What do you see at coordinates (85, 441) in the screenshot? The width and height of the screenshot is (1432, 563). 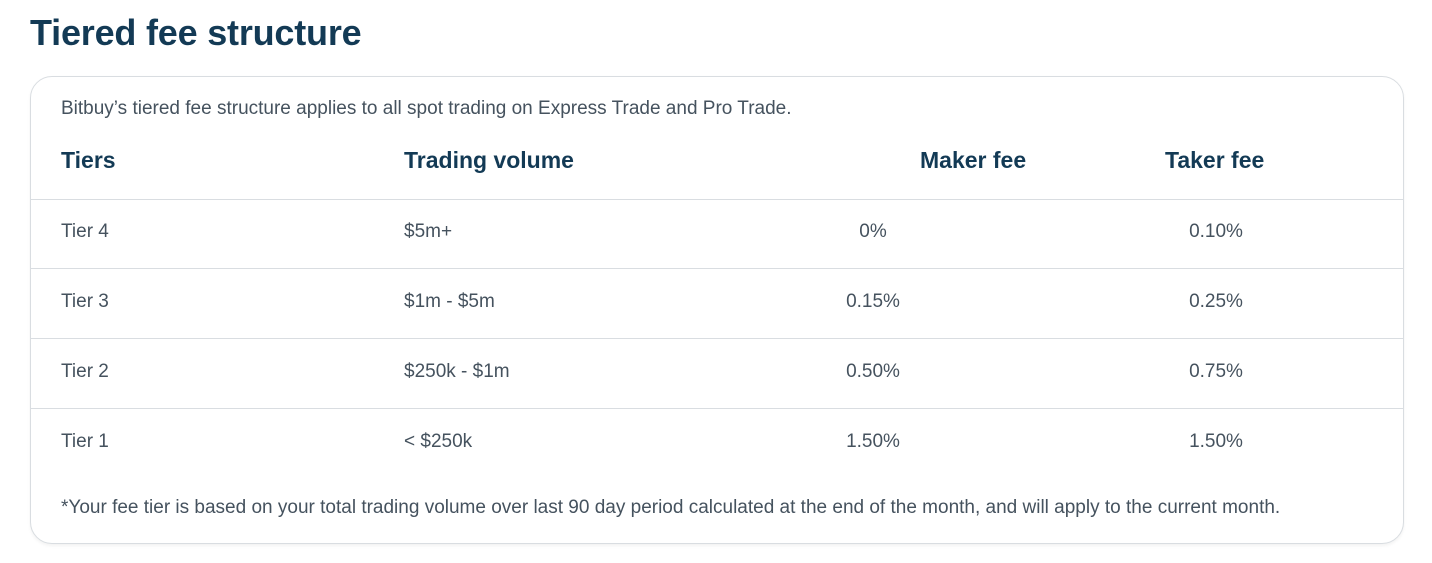 I see `cell-tier: Tier 1` at bounding box center [85, 441].